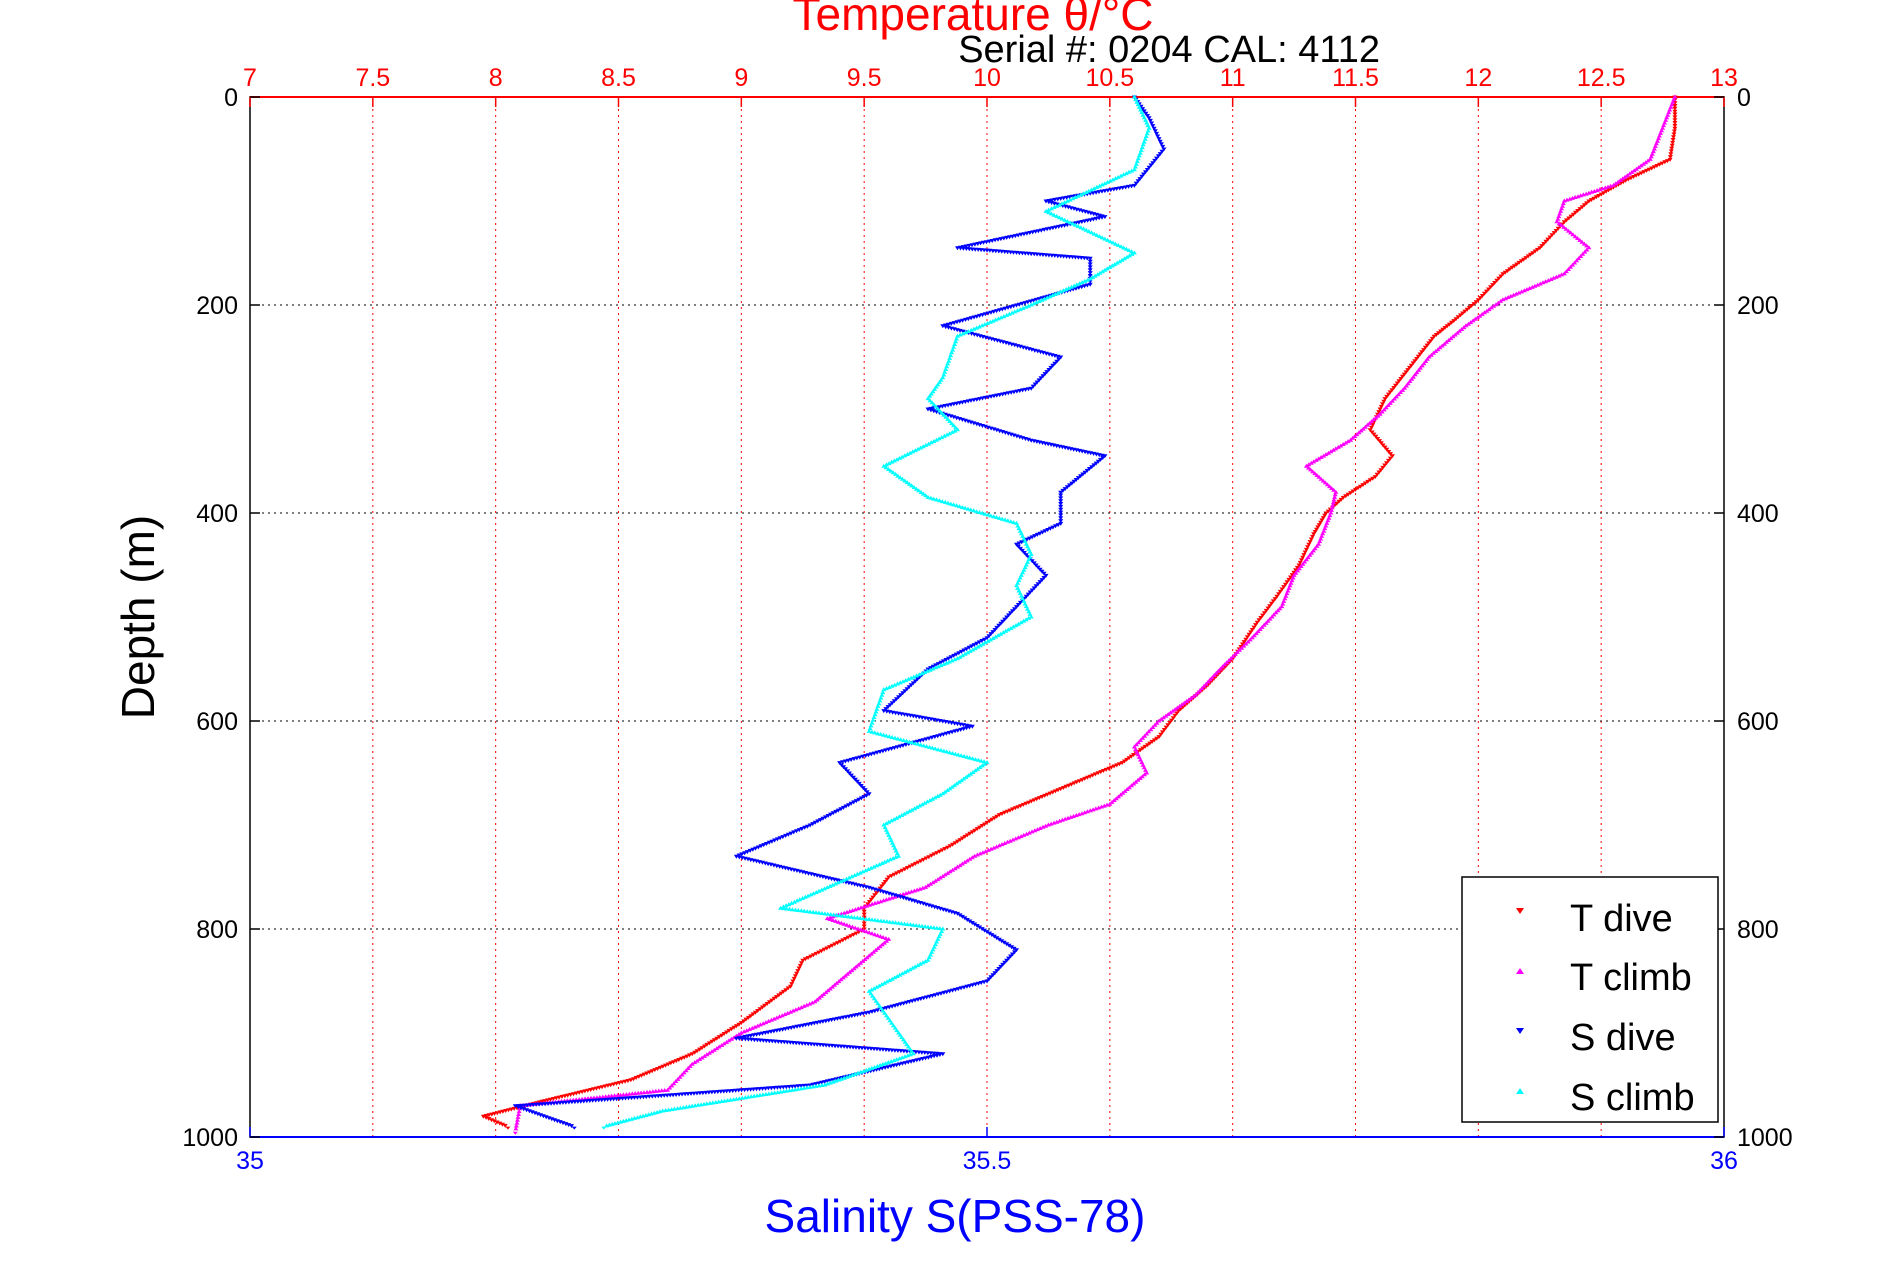 Image resolution: width=1891 pixels, height=1262 pixels. Describe the element at coordinates (741, 78) in the screenshot. I see `tick-label-temperature: 9` at that location.